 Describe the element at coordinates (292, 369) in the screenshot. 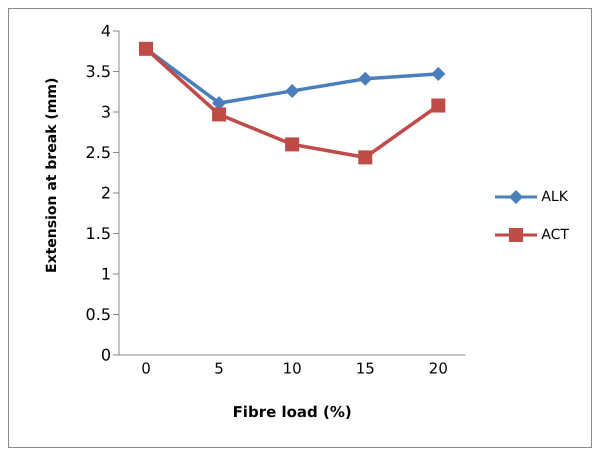

I see `x-tick-label: 10` at that location.